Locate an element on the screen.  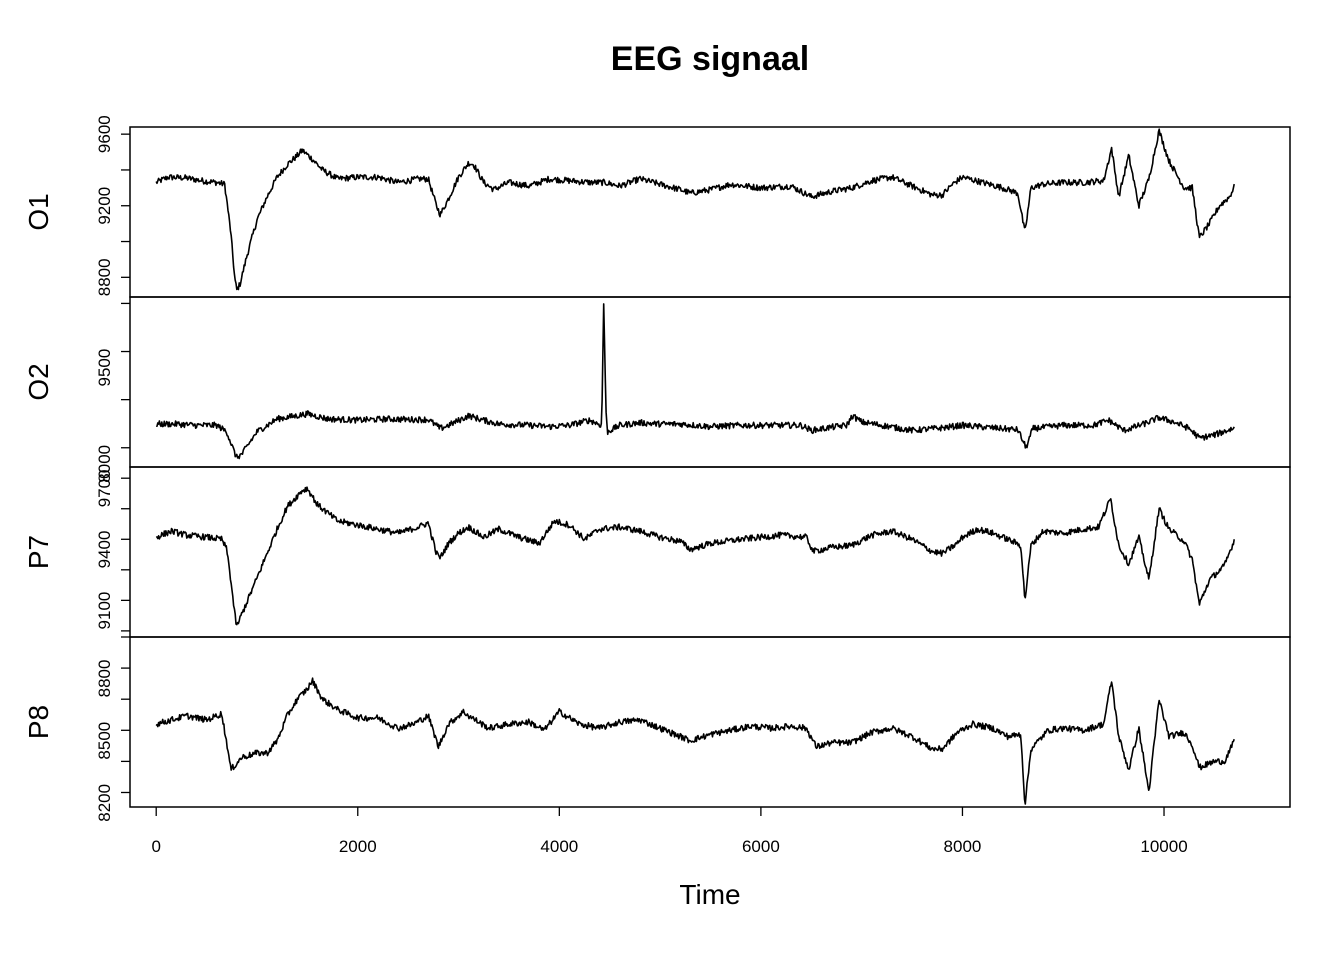
y-tick-label: 9700 is located at coordinates (104, 488).